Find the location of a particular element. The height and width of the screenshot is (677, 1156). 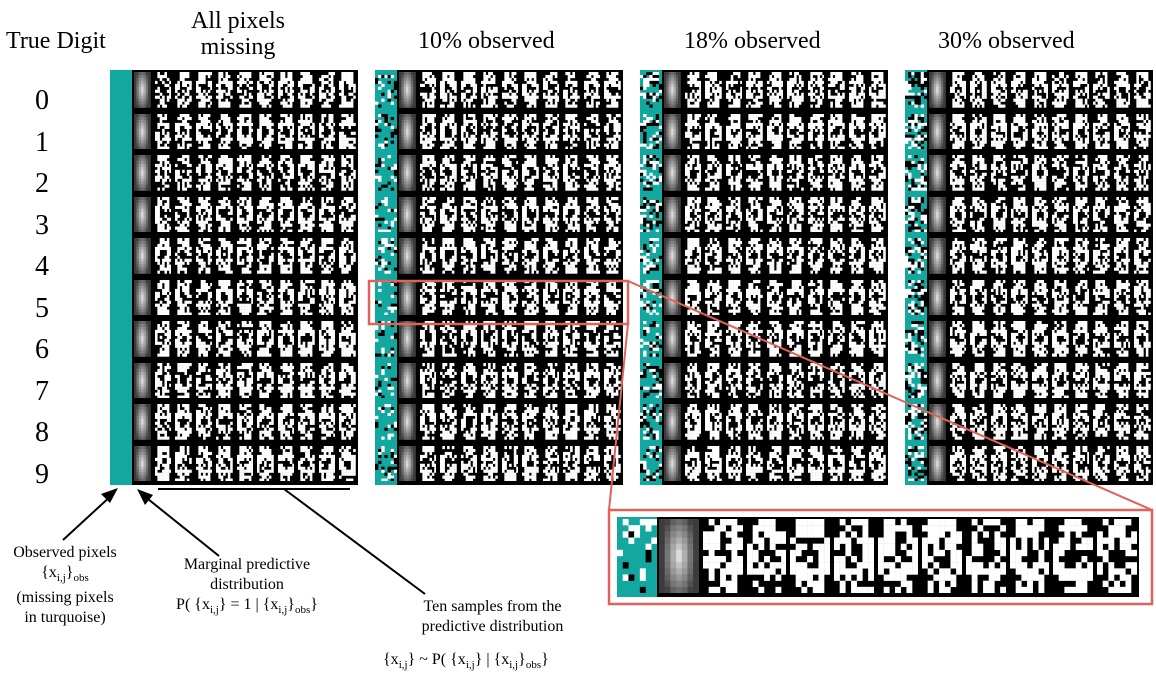

true-digit-label: 6 is located at coordinates (42, 350).